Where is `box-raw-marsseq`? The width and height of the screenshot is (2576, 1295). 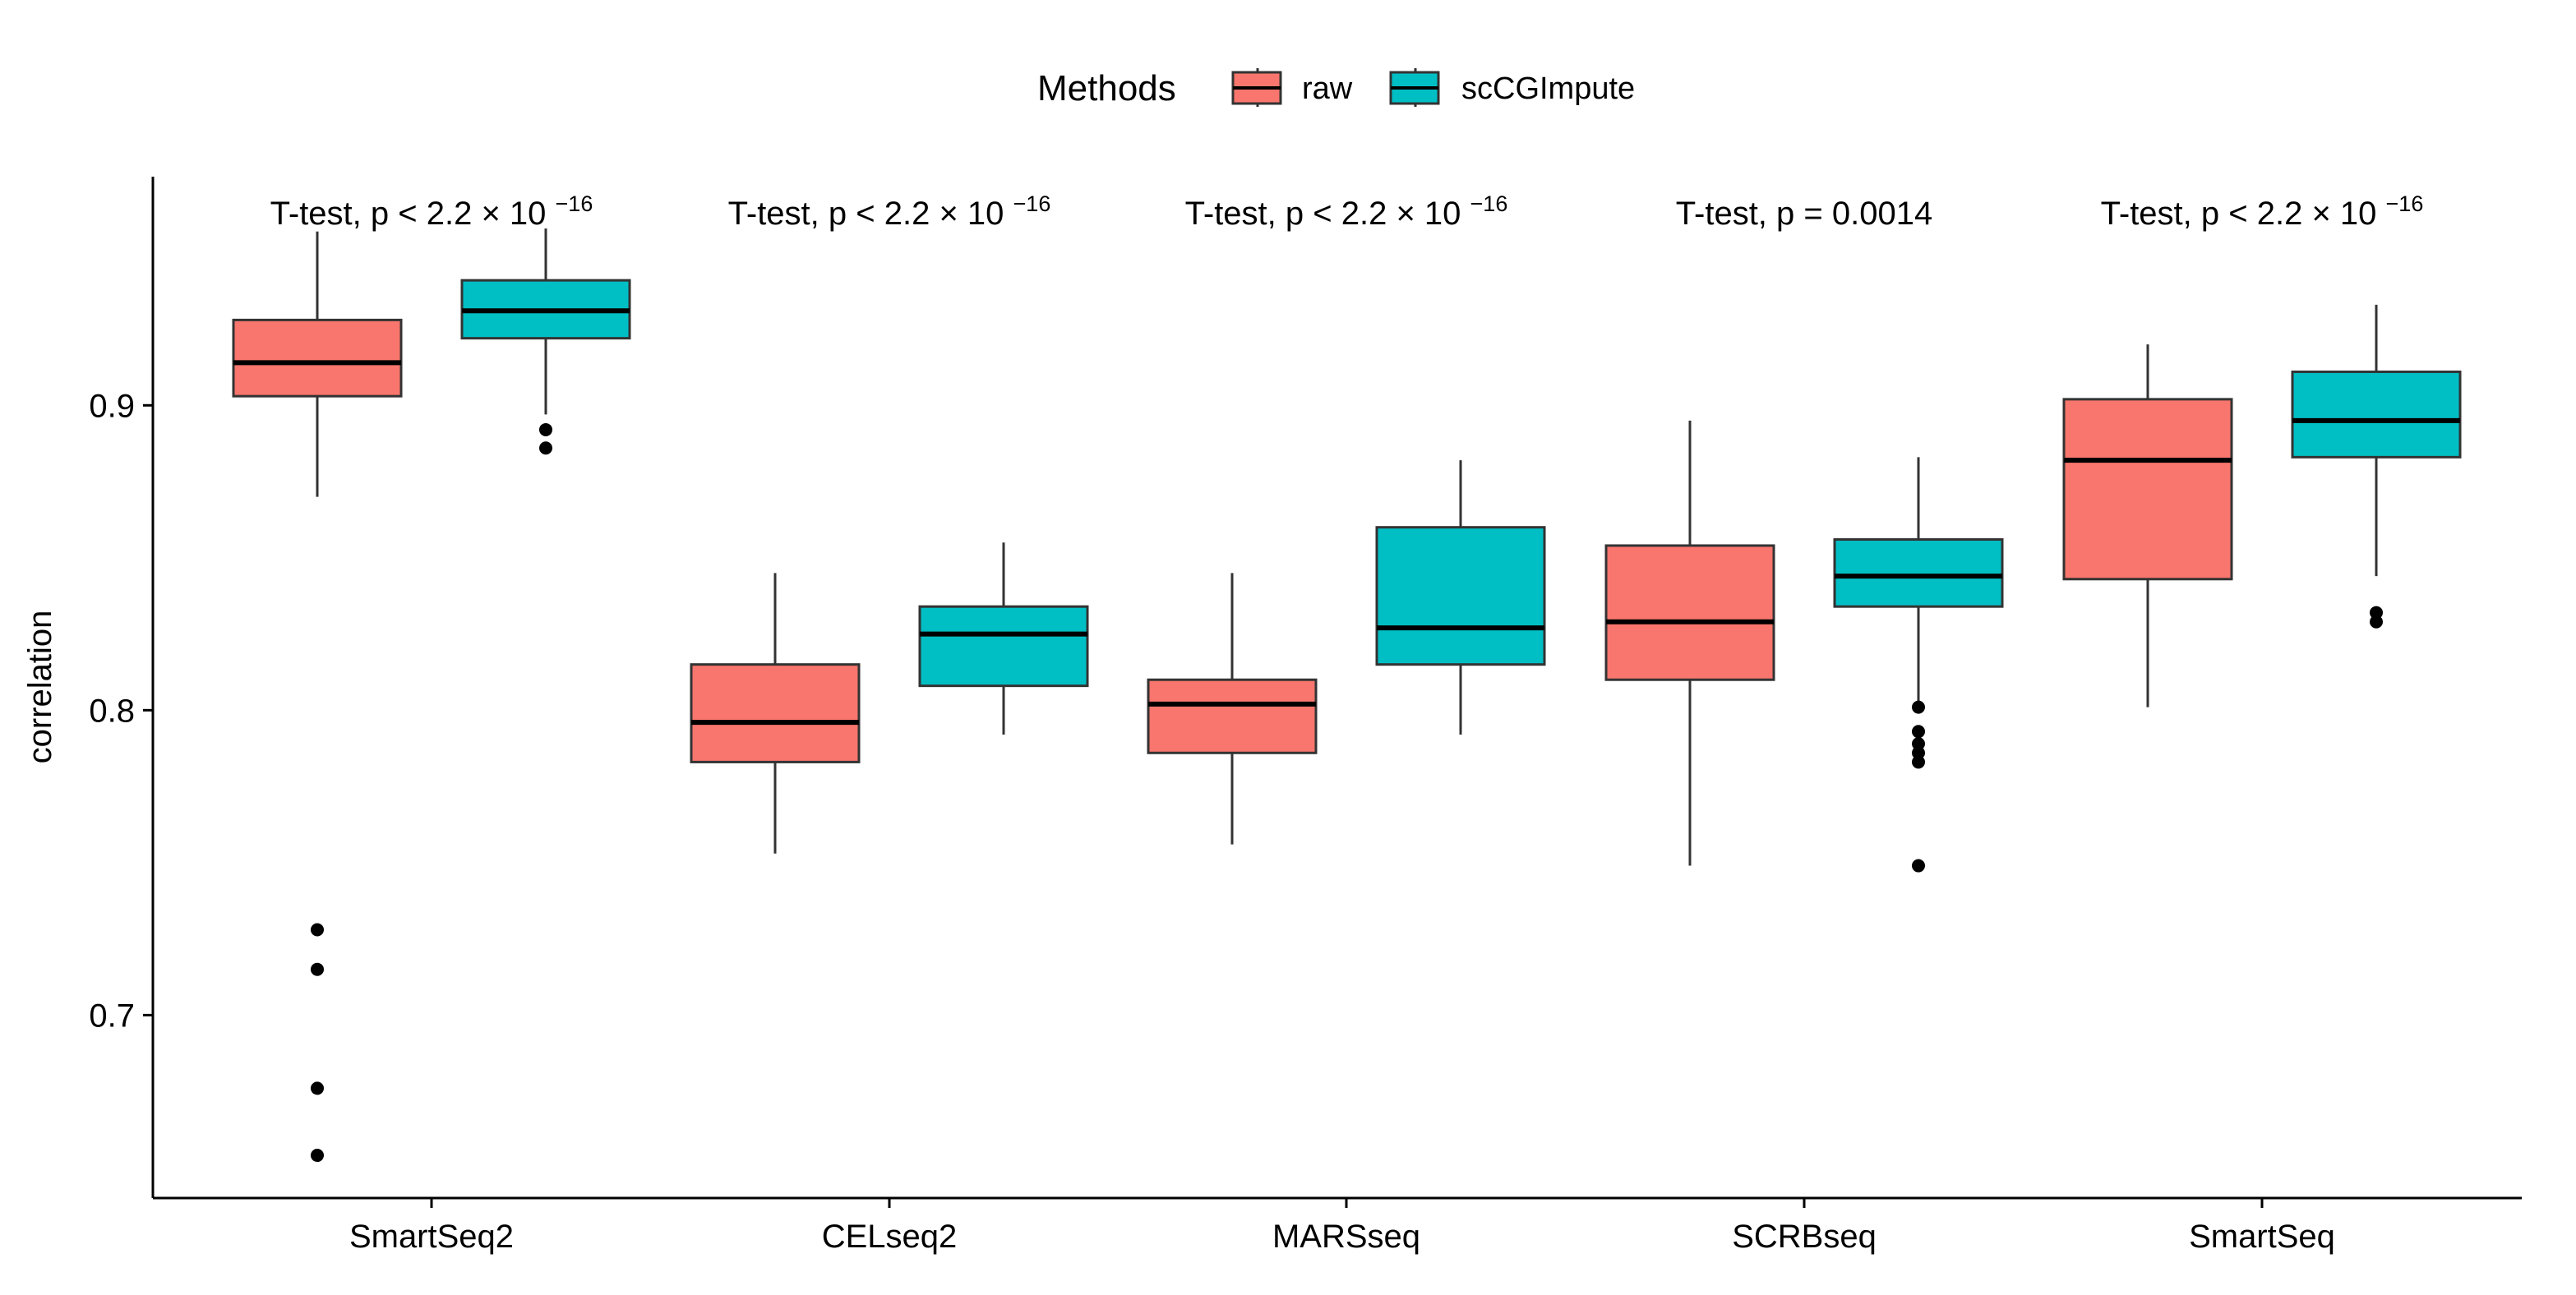 box-raw-marsseq is located at coordinates (1232, 716).